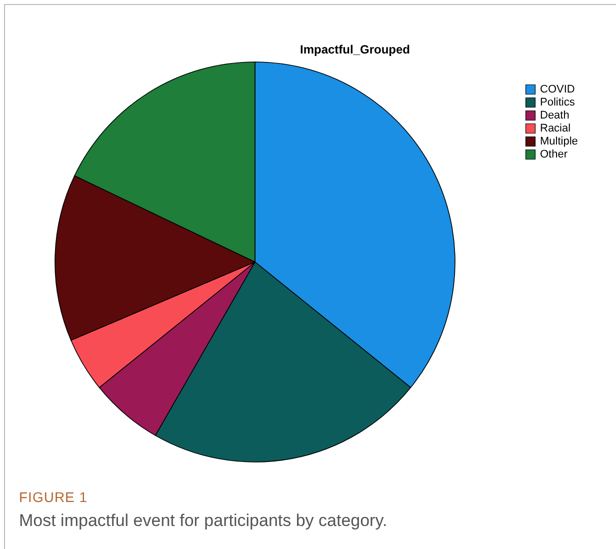 Image resolution: width=616 pixels, height=549 pixels. What do you see at coordinates (203, 521) in the screenshot?
I see `text: Most impactful event for participants by category.` at bounding box center [203, 521].